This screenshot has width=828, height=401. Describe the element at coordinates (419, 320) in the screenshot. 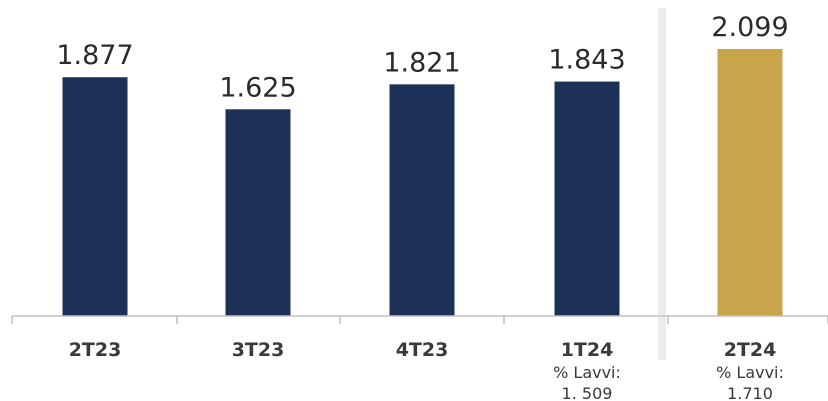

I see `x-axis-ticks-group` at that location.